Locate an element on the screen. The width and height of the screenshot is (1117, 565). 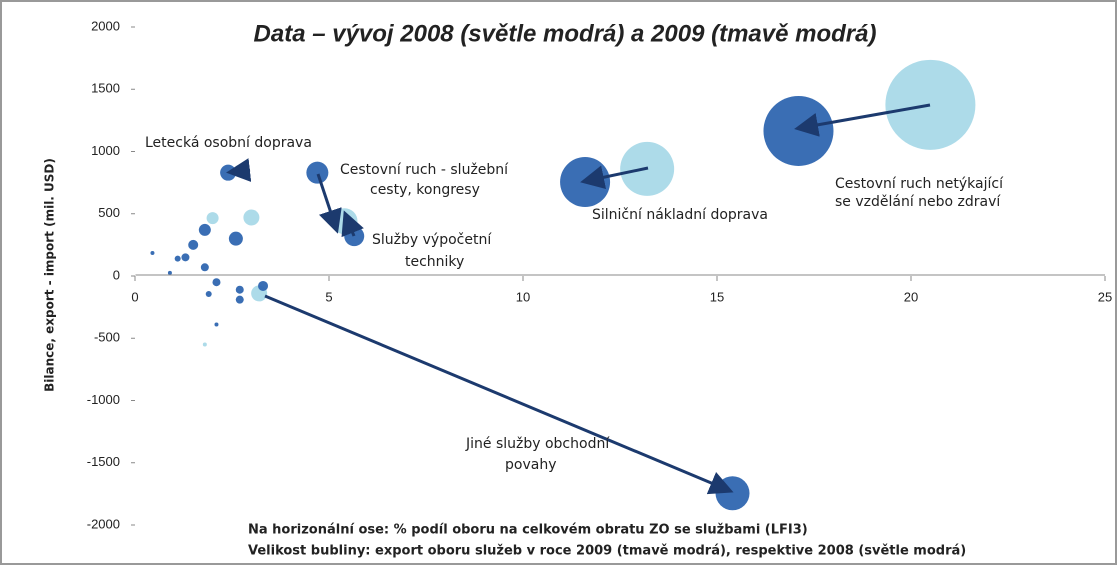
annotation: cesty, kongresy is located at coordinates (425, 190).